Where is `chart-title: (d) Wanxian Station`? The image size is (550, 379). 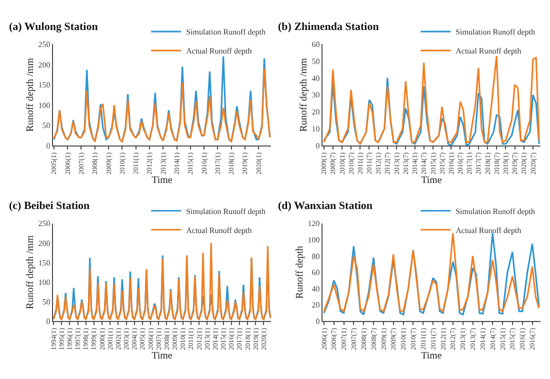 chart-title: (d) Wanxian Station is located at coordinates (325, 206).